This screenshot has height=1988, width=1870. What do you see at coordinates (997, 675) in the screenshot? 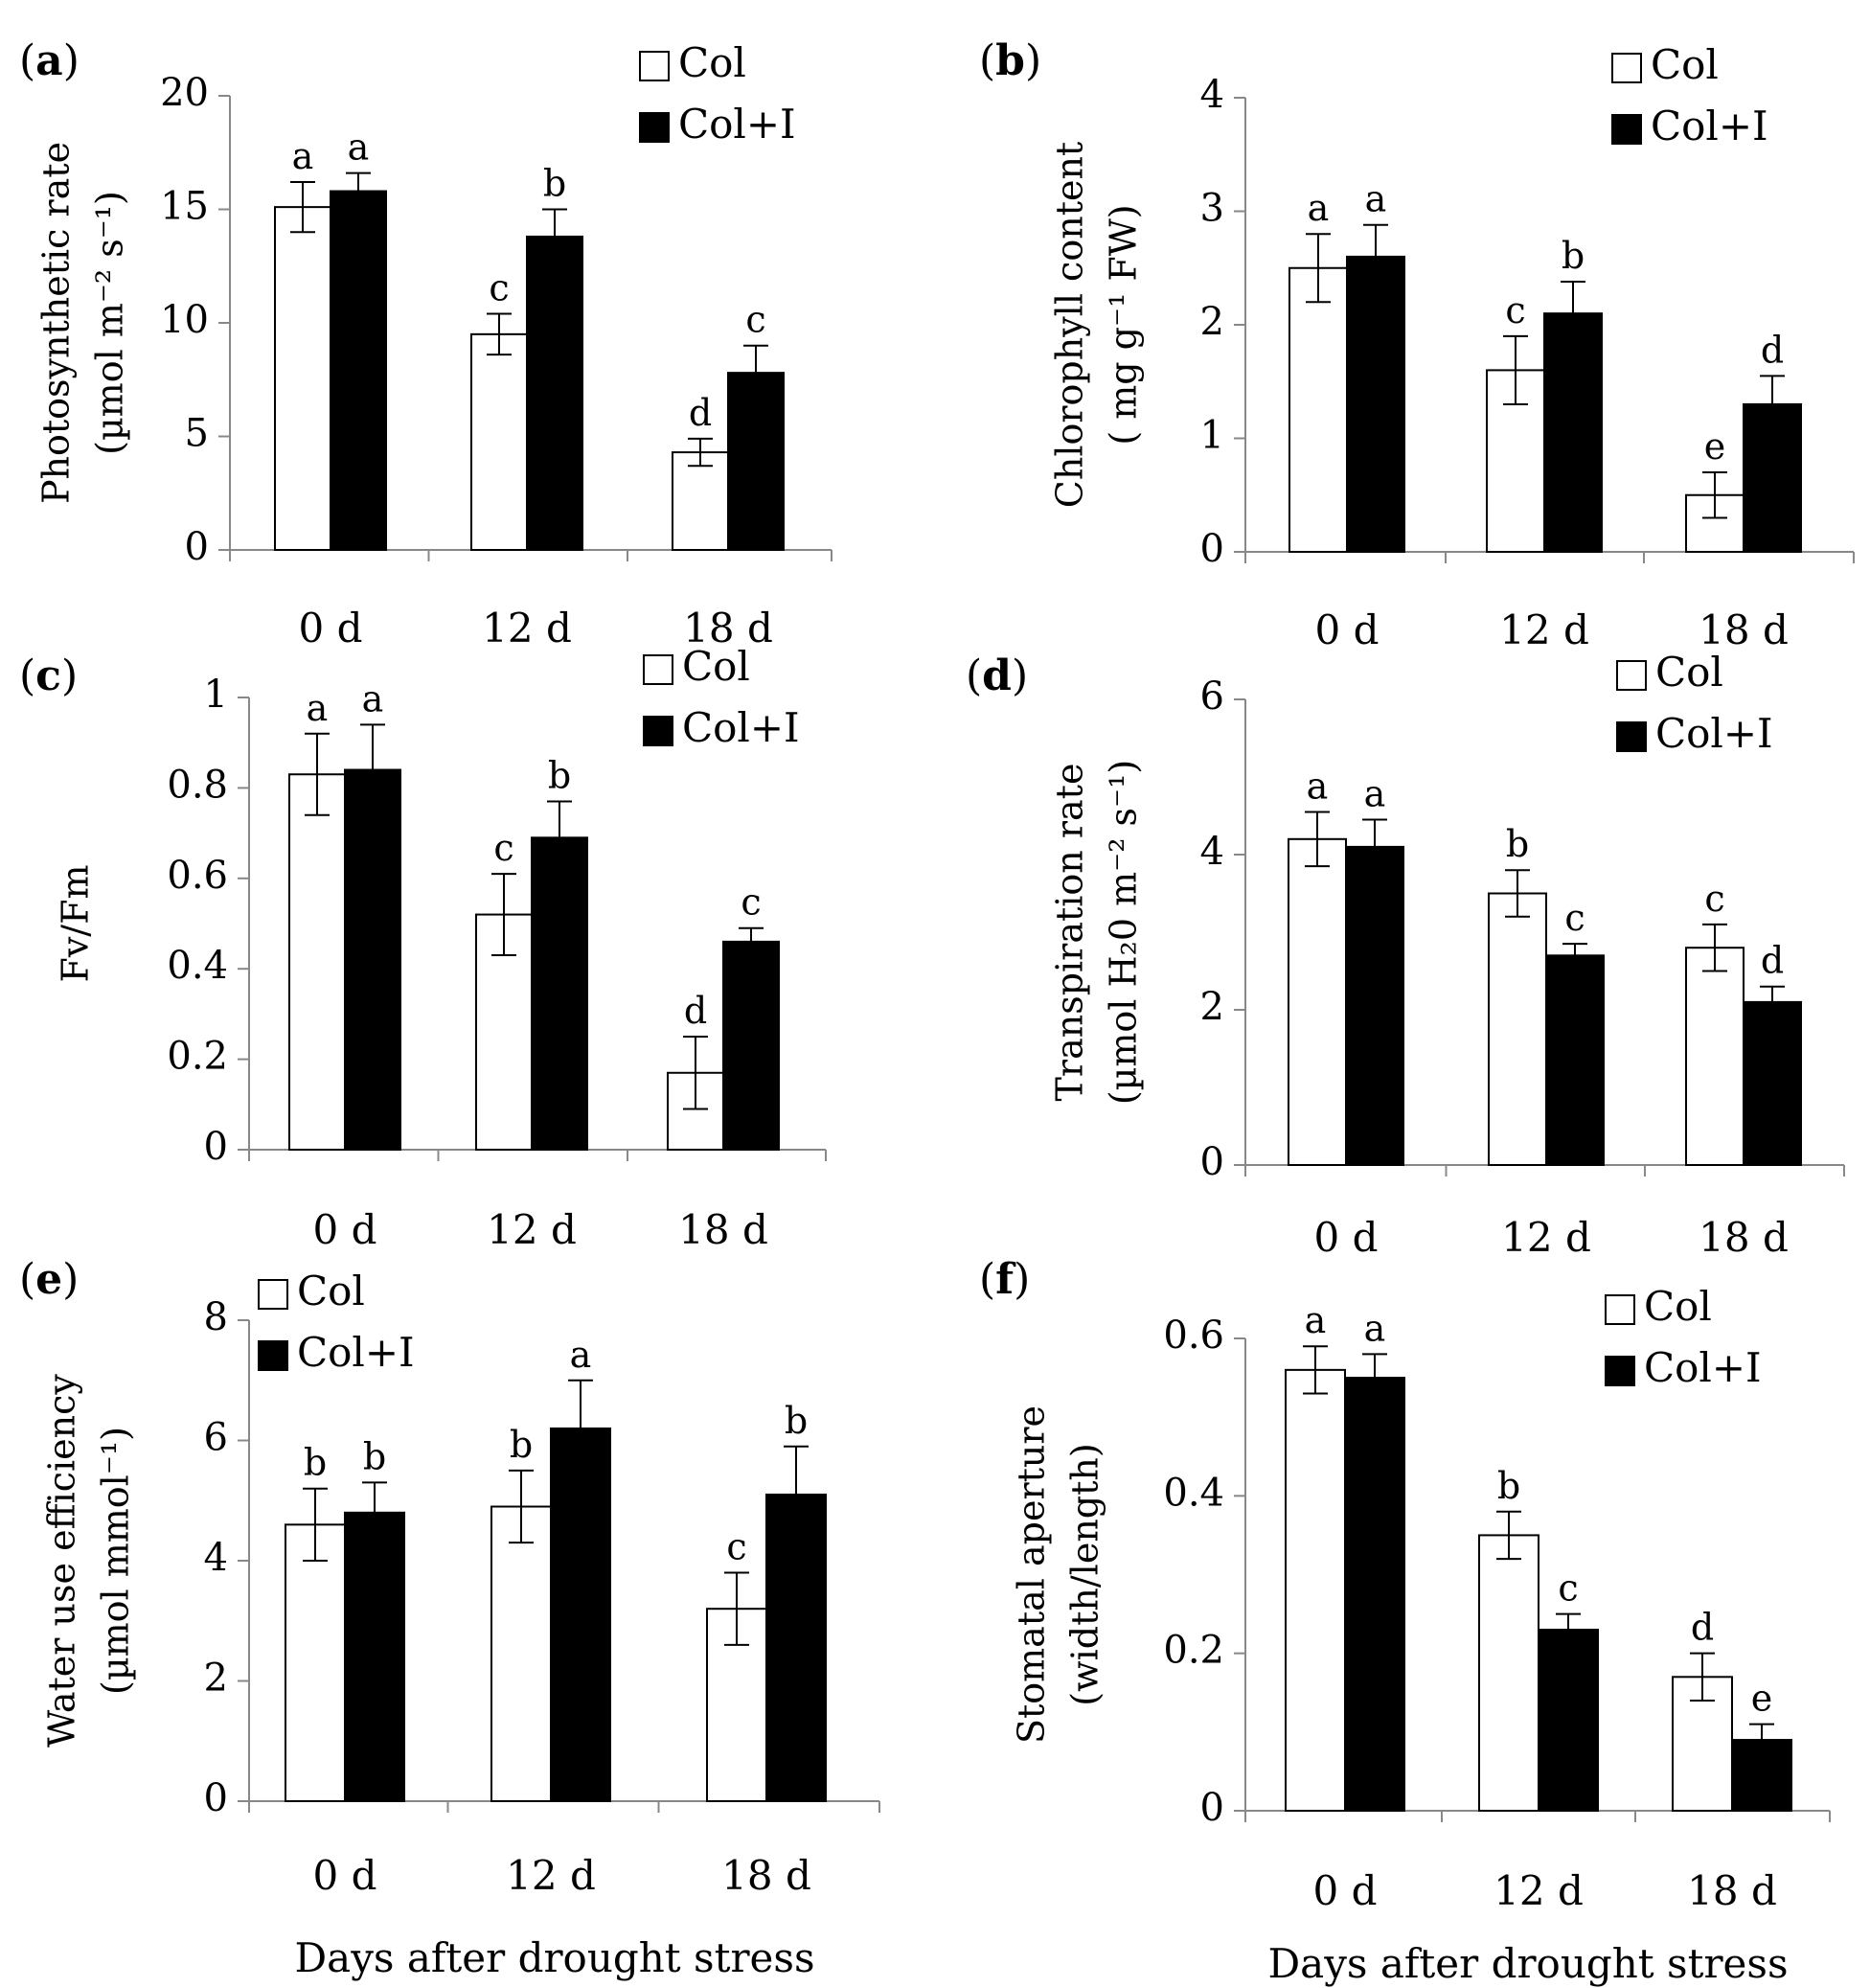
I see `panel-label: (d)` at bounding box center [997, 675].